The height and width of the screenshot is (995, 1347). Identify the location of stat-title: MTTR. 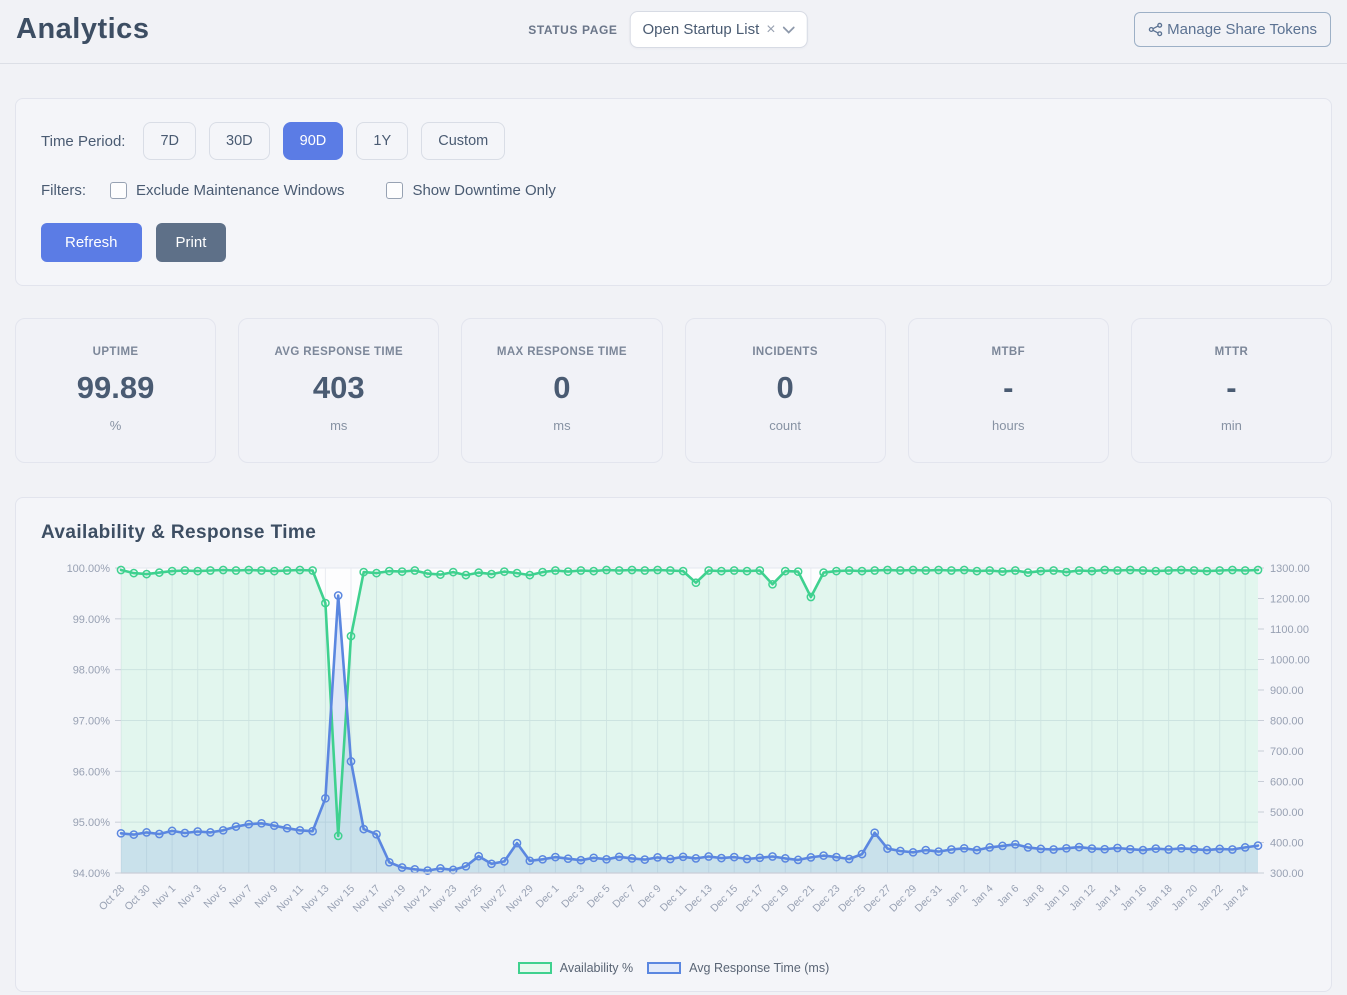
(1231, 352).